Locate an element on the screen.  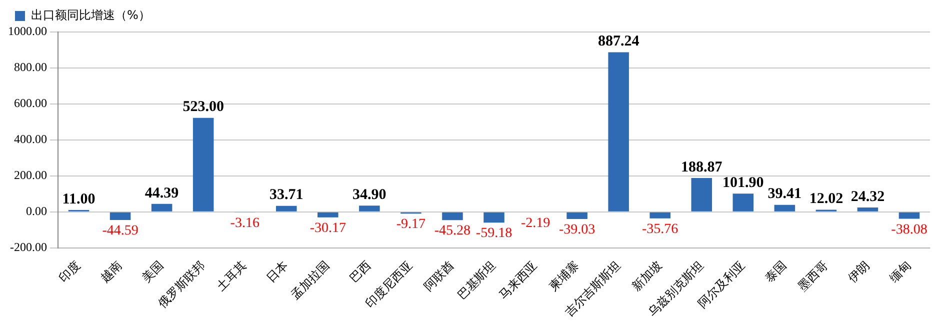
data-label: 33.71 is located at coordinates (287, 195).